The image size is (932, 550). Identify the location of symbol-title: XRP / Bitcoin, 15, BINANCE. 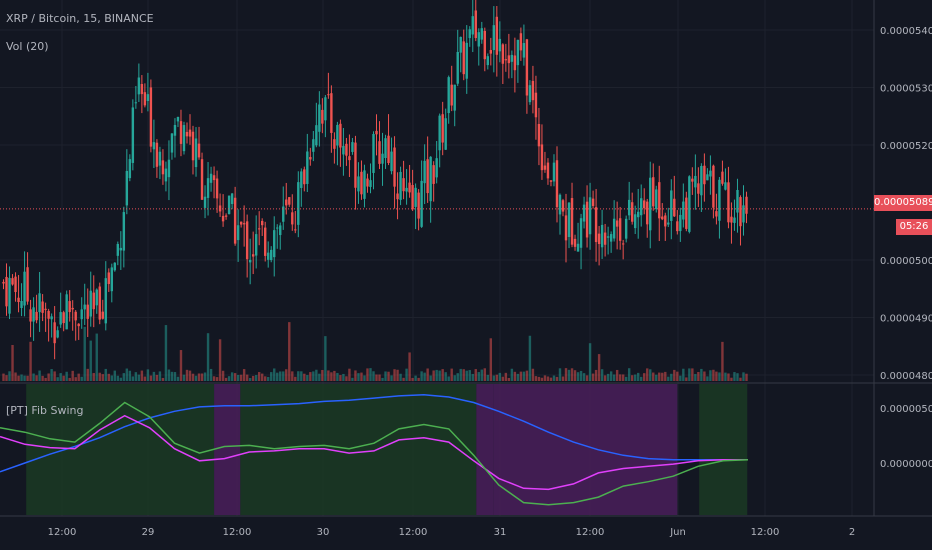
(80, 18).